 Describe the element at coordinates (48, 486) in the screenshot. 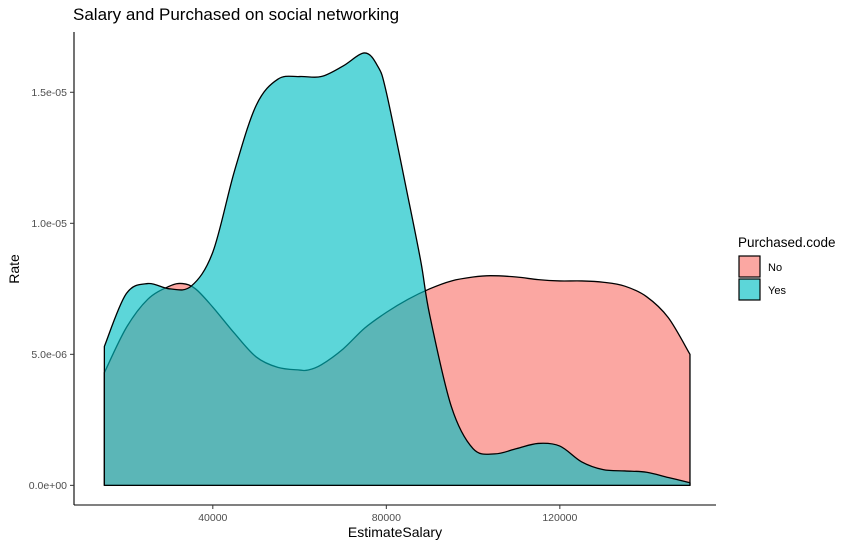

I see `y-tick-label: 0.0e+00` at that location.